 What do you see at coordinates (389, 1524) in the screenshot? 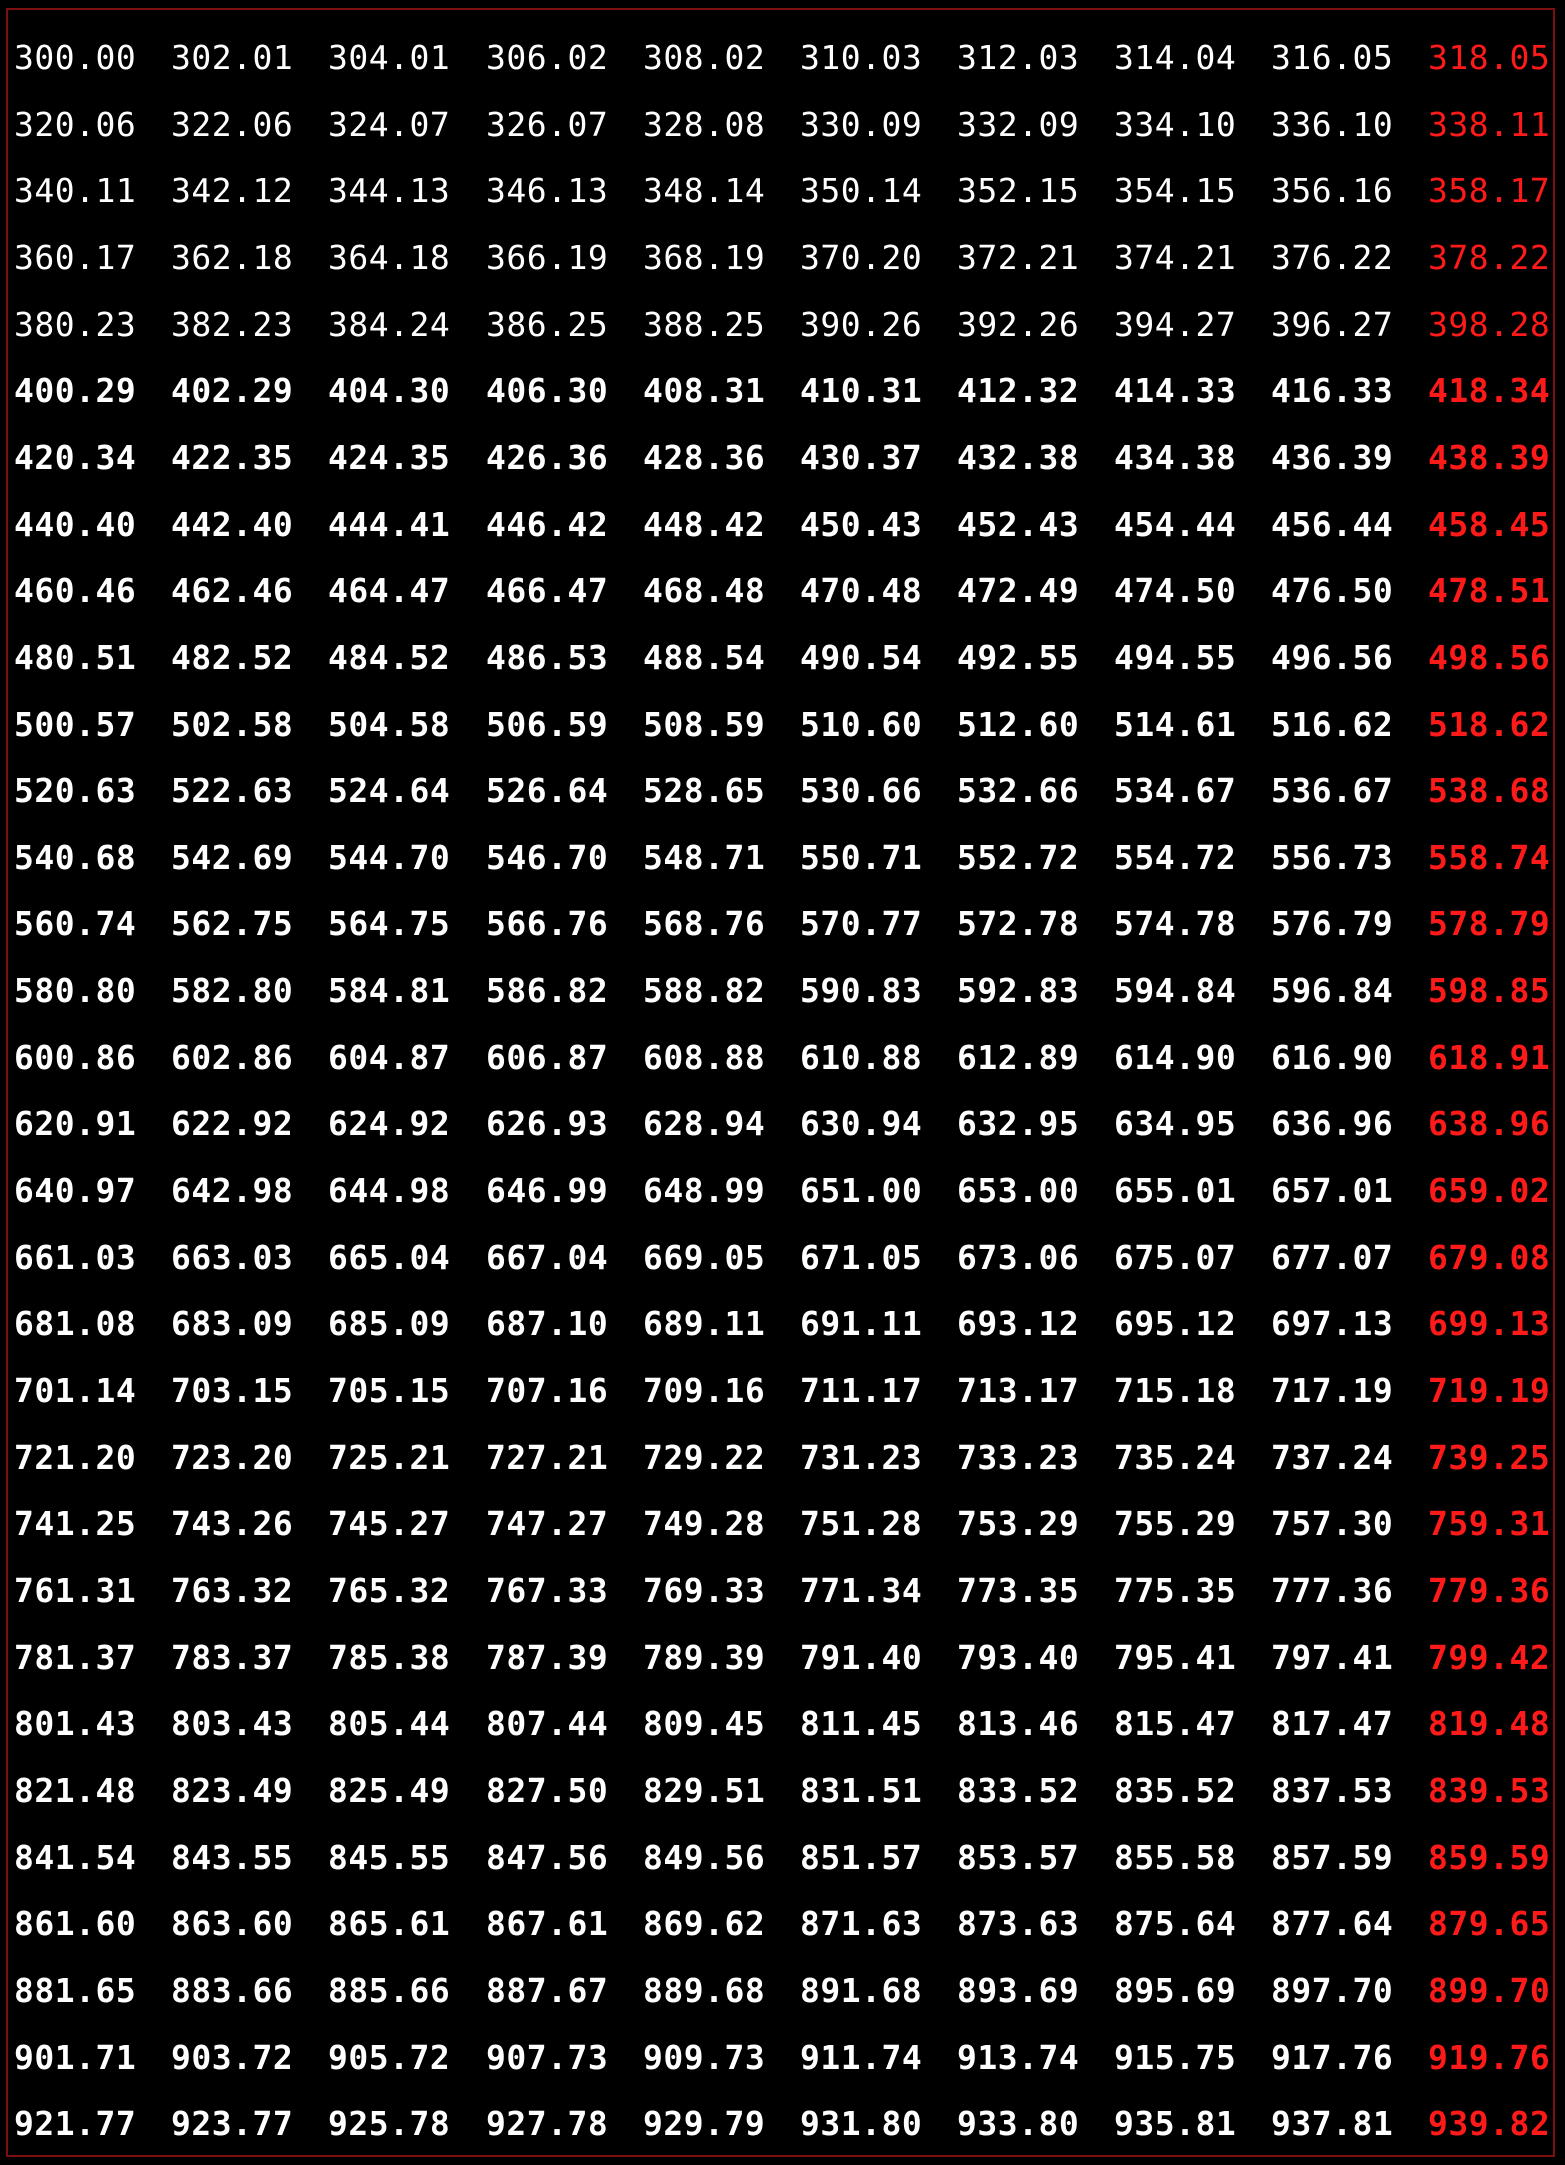
I see `value-cell: 745.27` at bounding box center [389, 1524].